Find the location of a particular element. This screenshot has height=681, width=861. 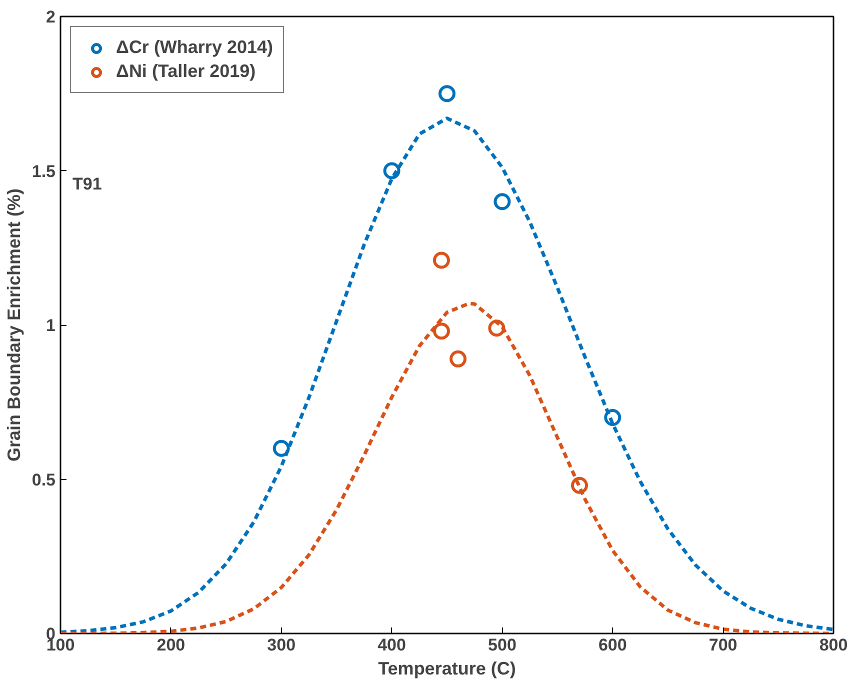

legend-label: ΔCr (Wharry 2014) is located at coordinates (194, 47).